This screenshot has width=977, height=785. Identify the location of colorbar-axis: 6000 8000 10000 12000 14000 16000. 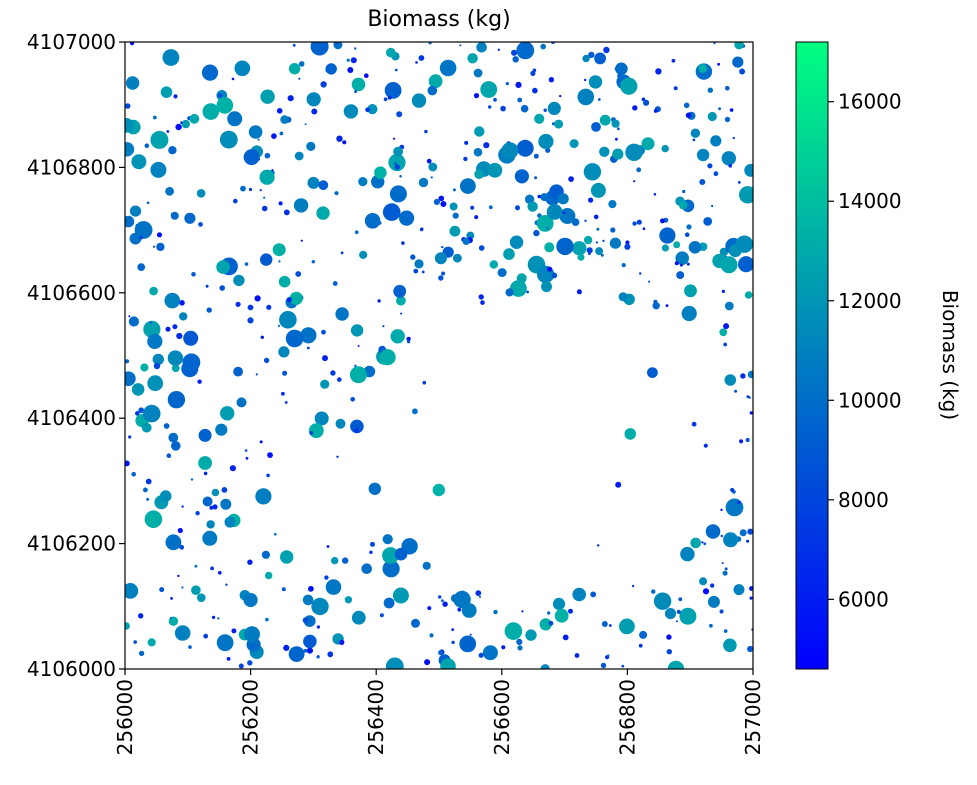
(865, 350).